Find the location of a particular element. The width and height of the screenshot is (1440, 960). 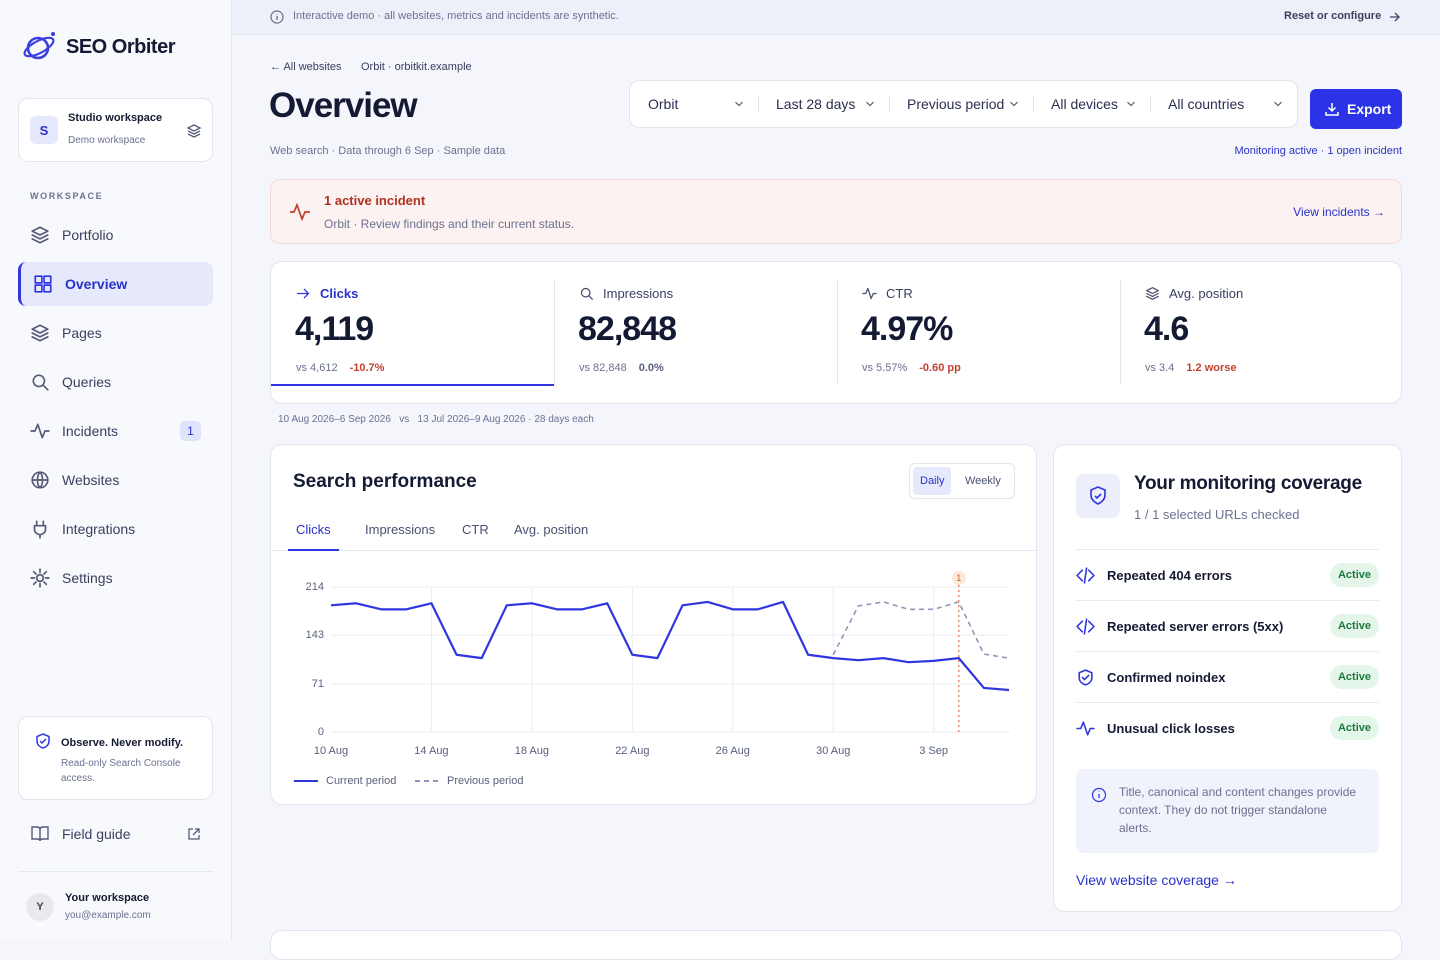

filter-select: Orbit is located at coordinates (694, 104).